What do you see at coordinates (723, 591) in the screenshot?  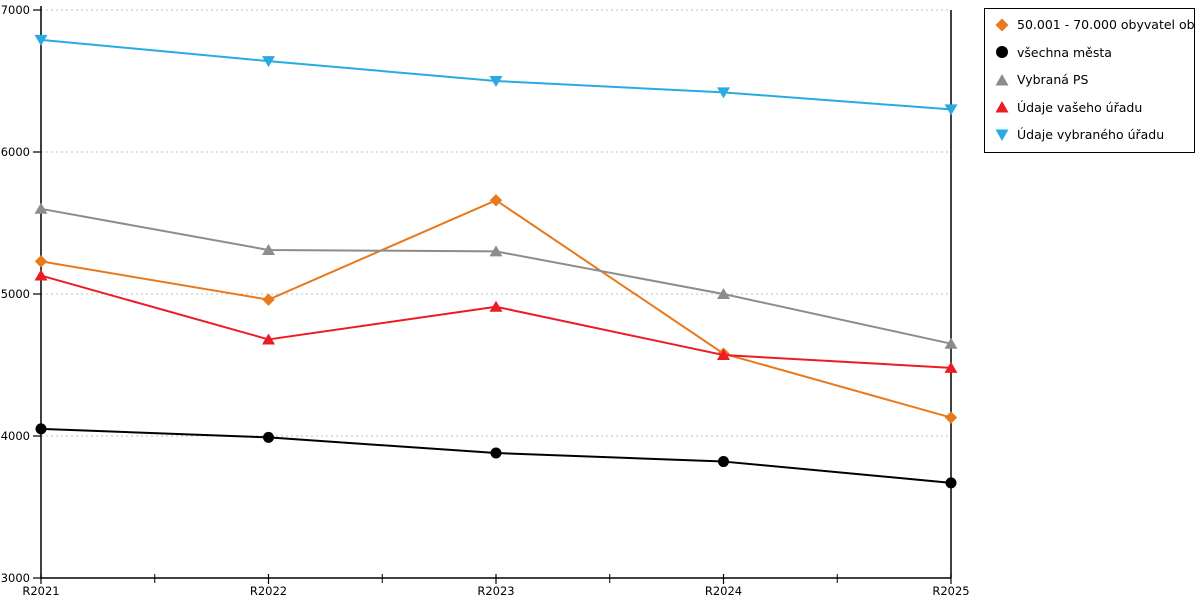 I see `x-tick-label: R2024` at bounding box center [723, 591].